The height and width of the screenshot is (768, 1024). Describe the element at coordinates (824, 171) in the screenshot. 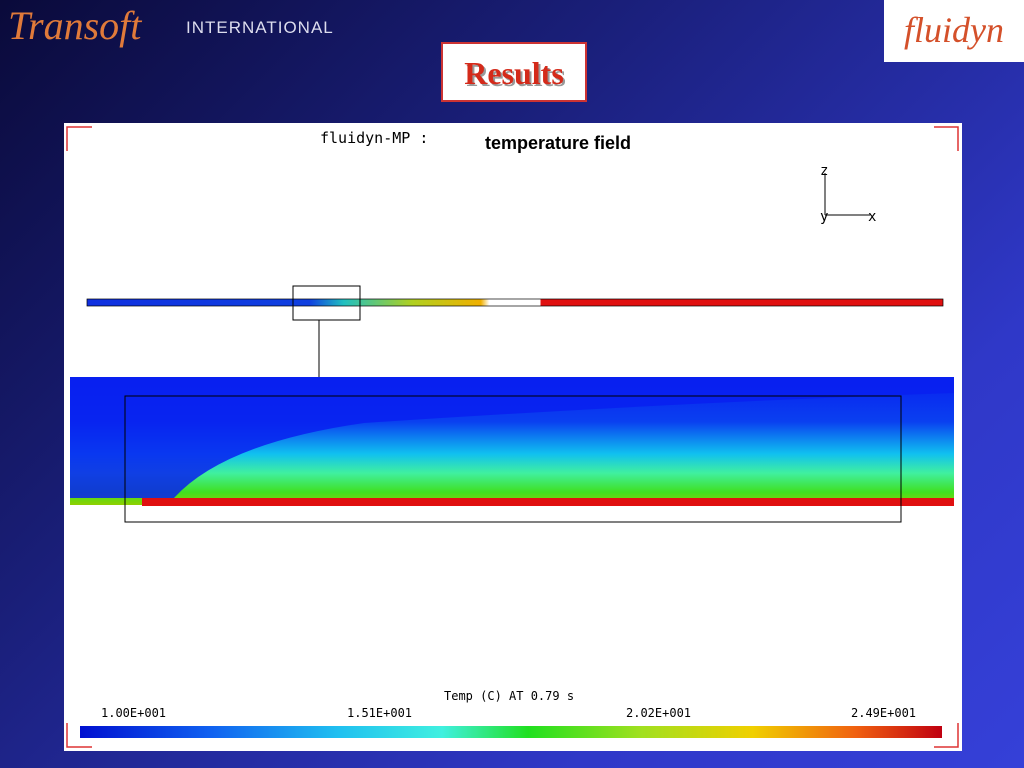

I see `axis-z: z` at that location.